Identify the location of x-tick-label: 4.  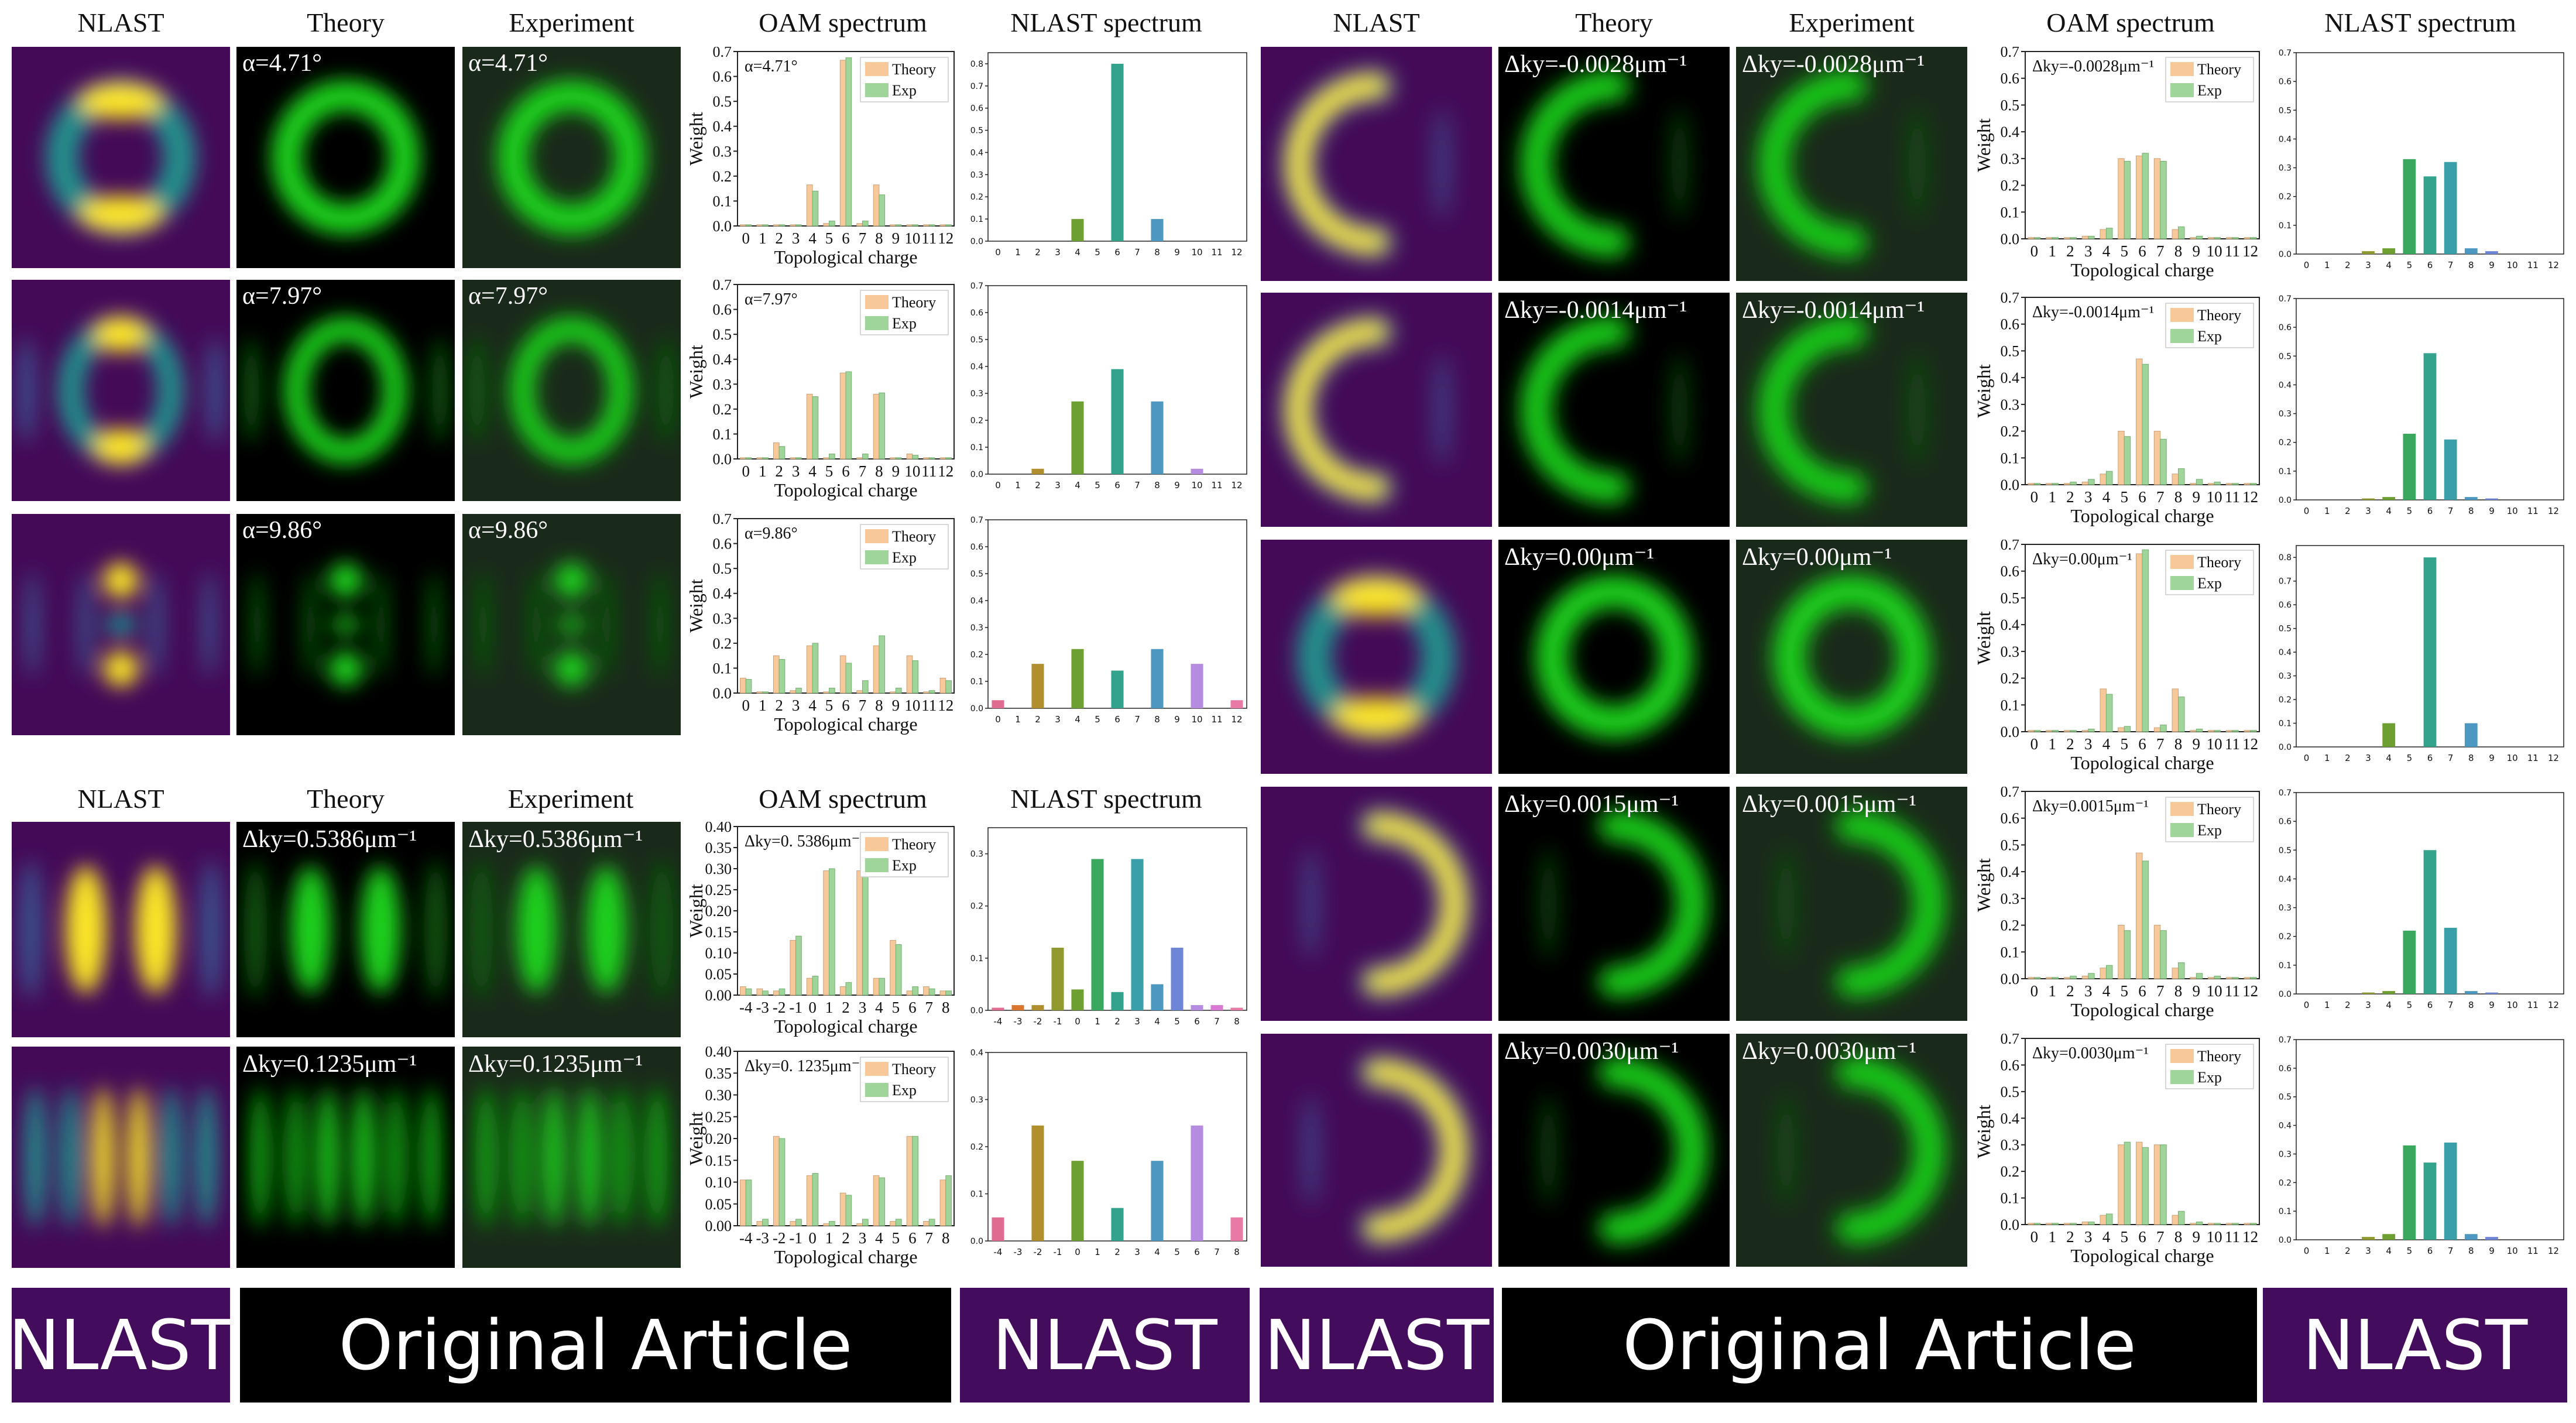
(2106, 744).